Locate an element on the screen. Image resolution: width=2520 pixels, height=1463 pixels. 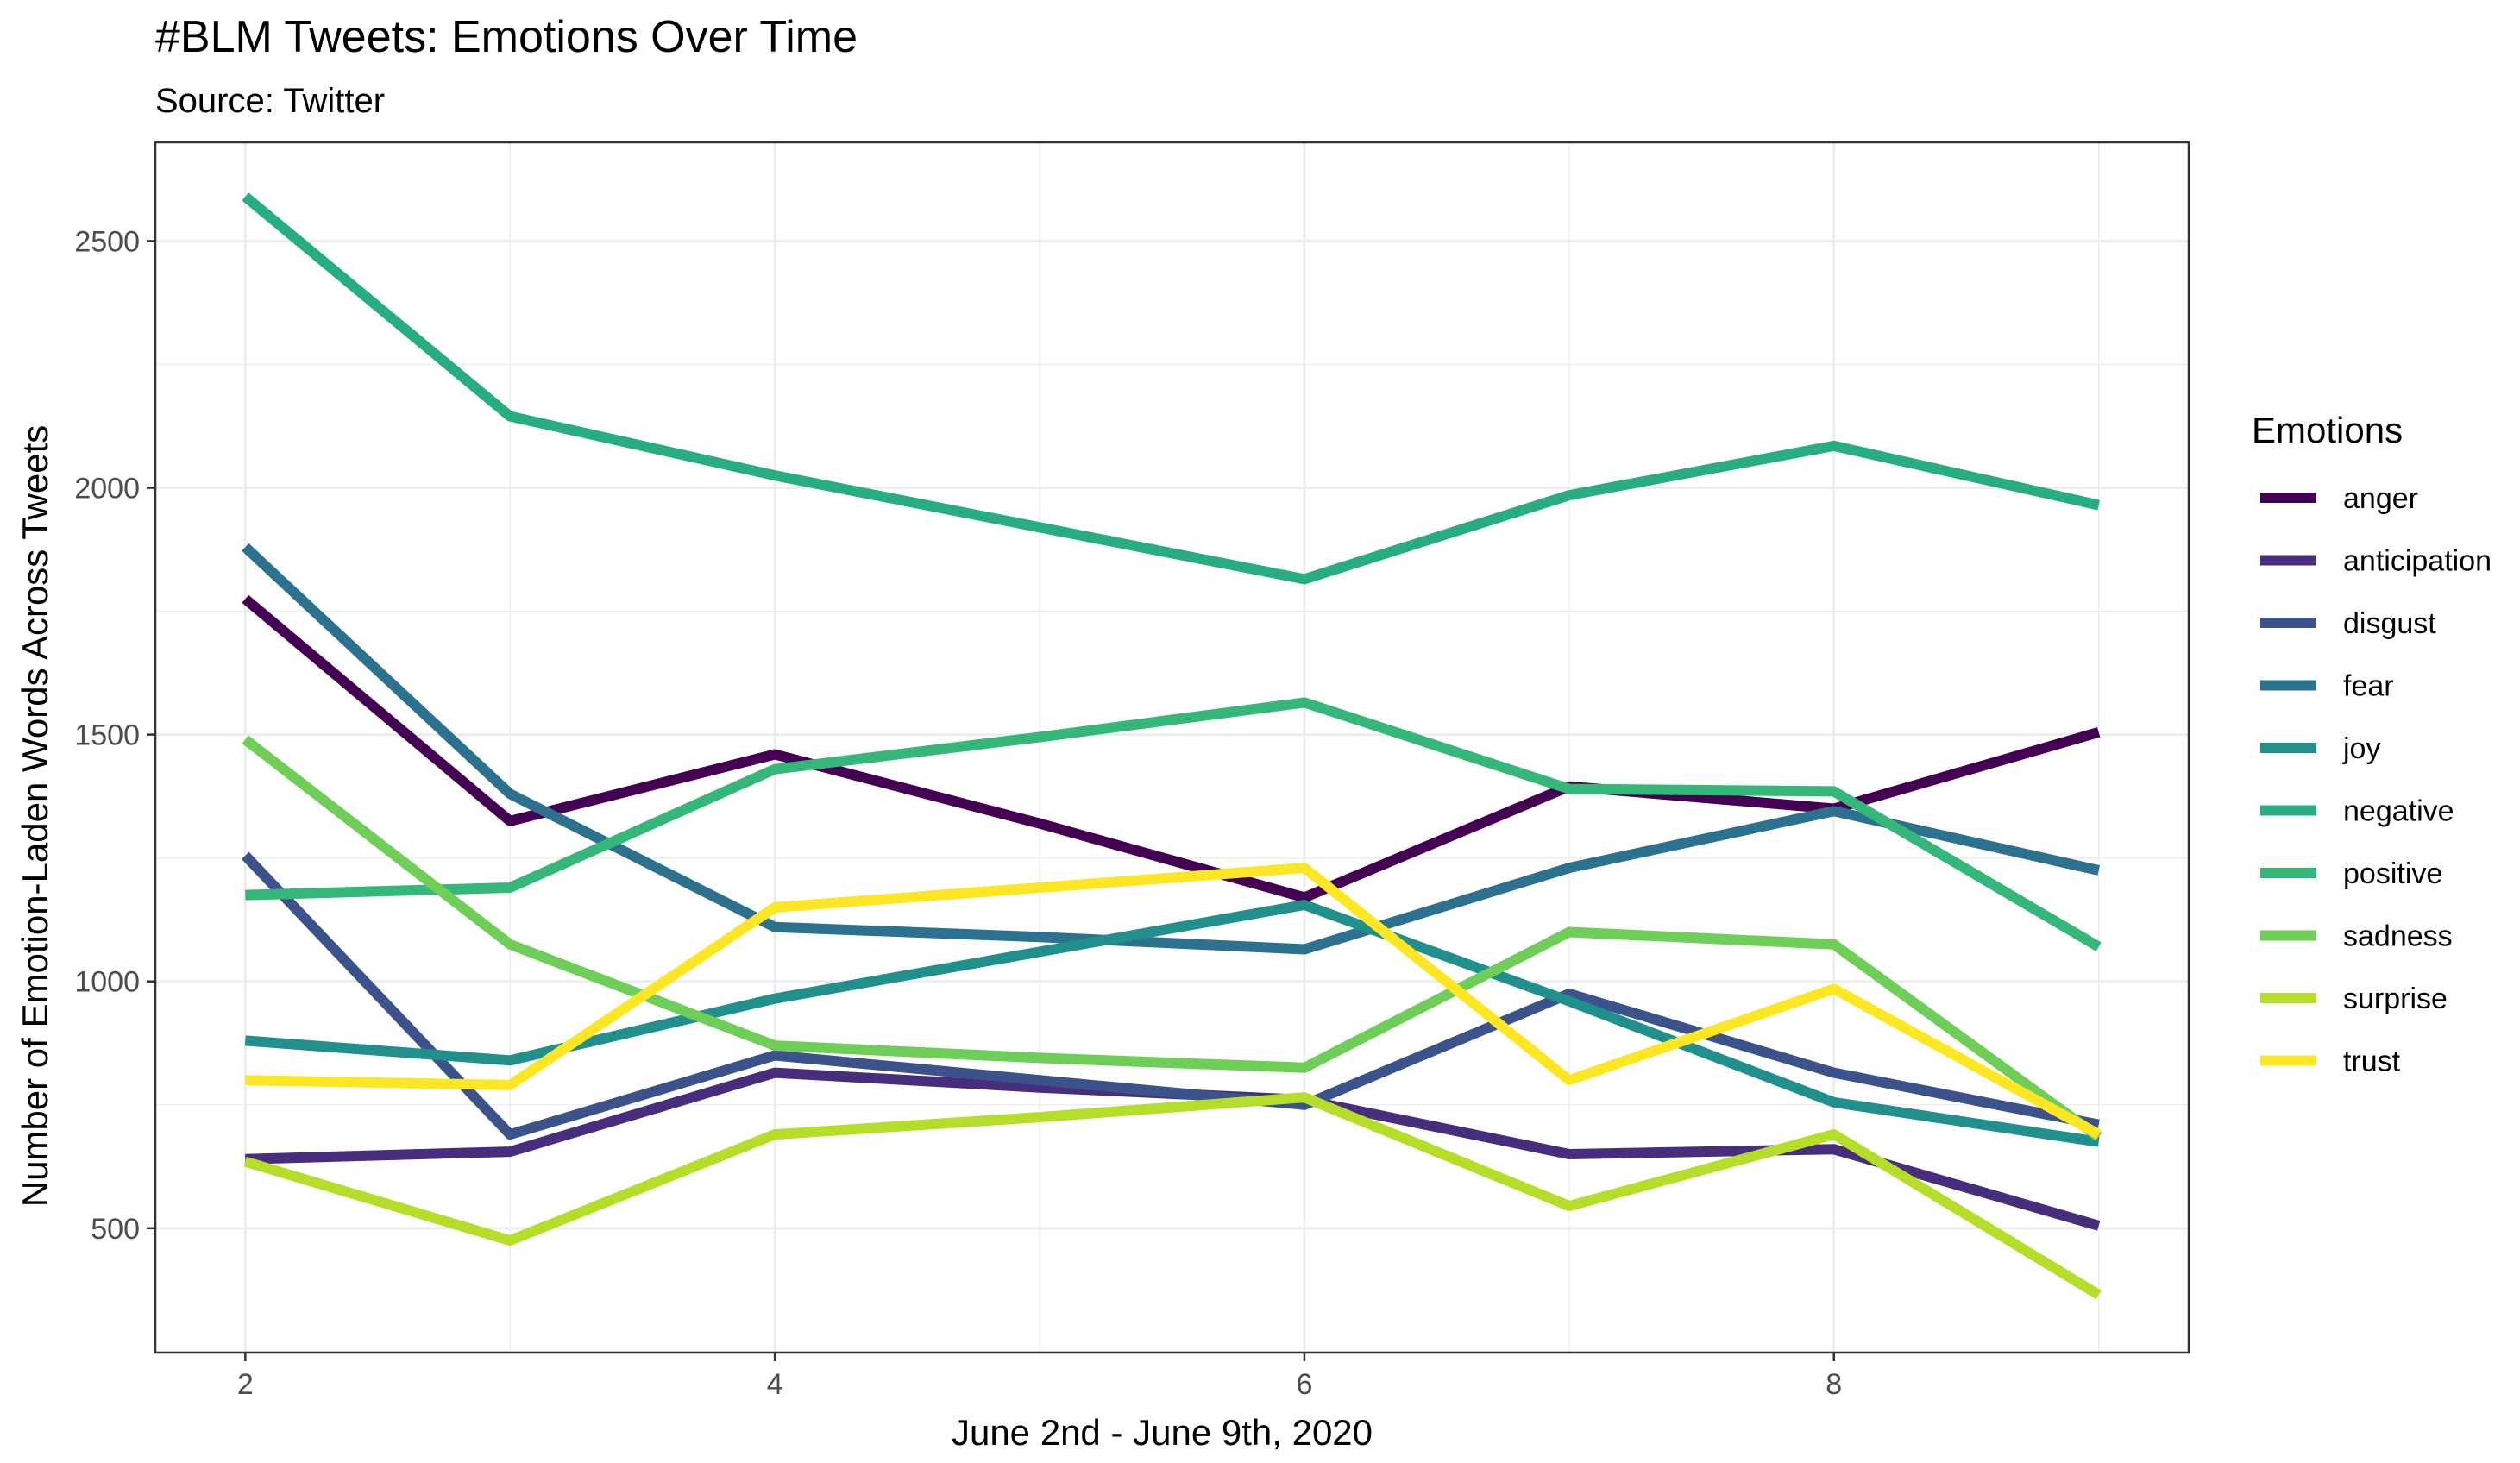
legend-label-joy: joy is located at coordinates (2361, 748).